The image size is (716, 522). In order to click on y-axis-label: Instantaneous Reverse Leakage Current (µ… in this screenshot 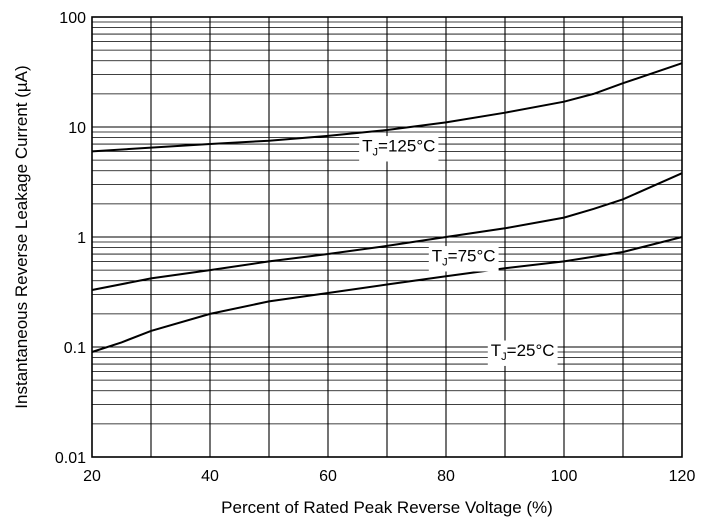, I will do `click(21, 236)`.